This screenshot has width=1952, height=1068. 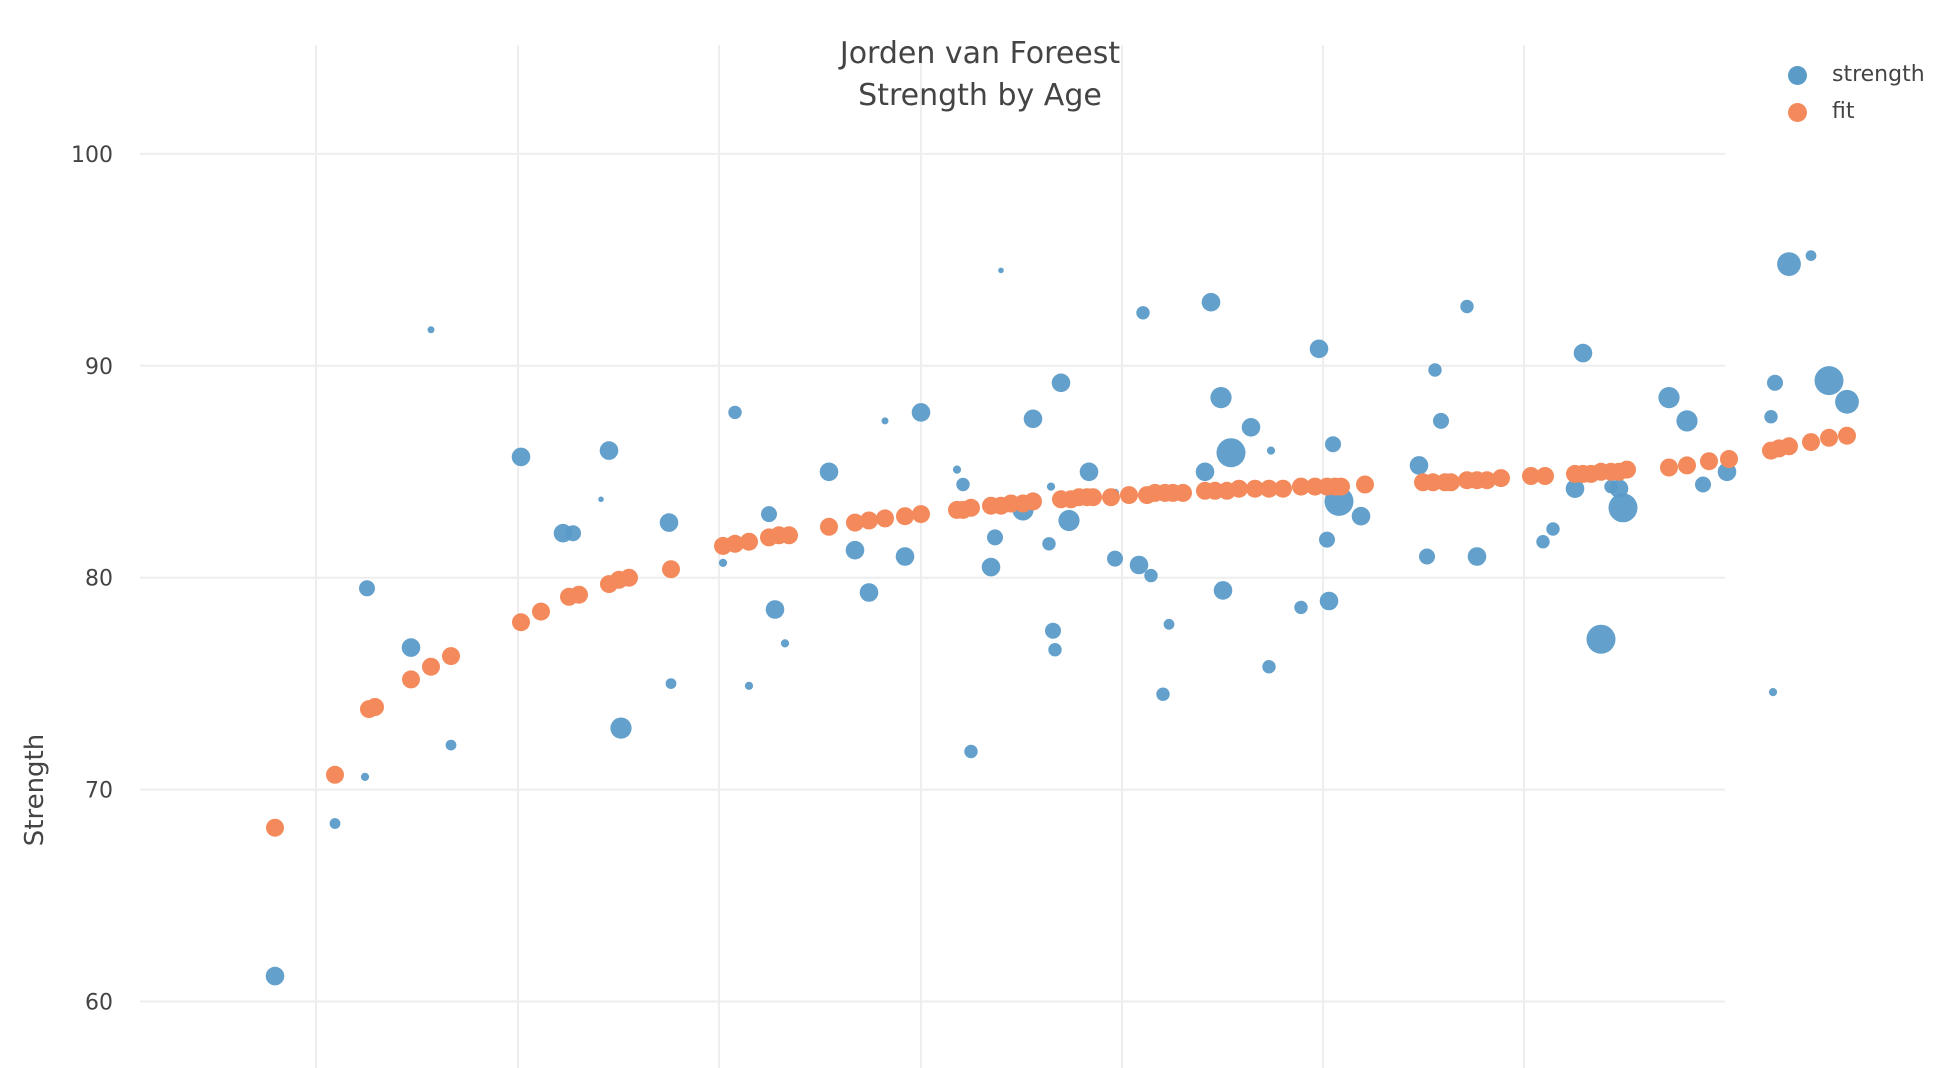 What do you see at coordinates (1865, 115) in the screenshot?
I see `legend-item-fit: fit` at bounding box center [1865, 115].